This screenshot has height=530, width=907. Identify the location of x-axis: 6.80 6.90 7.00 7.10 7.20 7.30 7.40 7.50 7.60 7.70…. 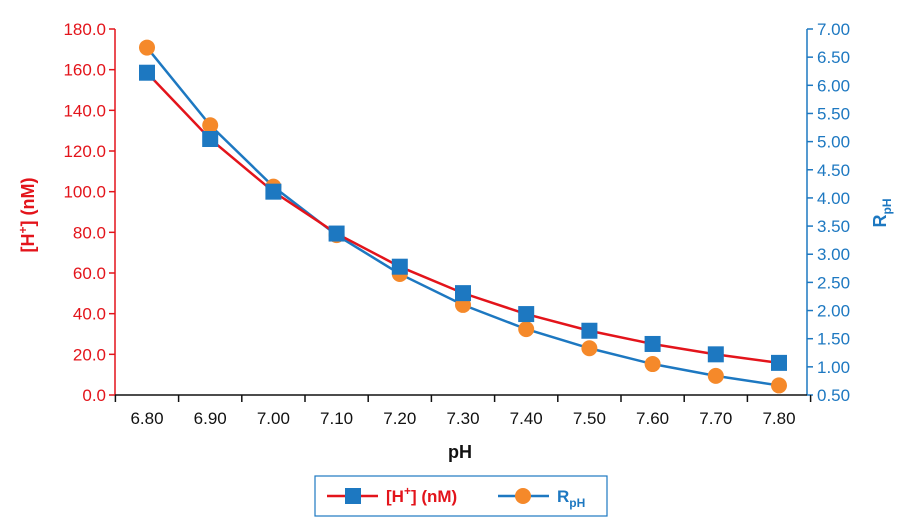
(463, 411).